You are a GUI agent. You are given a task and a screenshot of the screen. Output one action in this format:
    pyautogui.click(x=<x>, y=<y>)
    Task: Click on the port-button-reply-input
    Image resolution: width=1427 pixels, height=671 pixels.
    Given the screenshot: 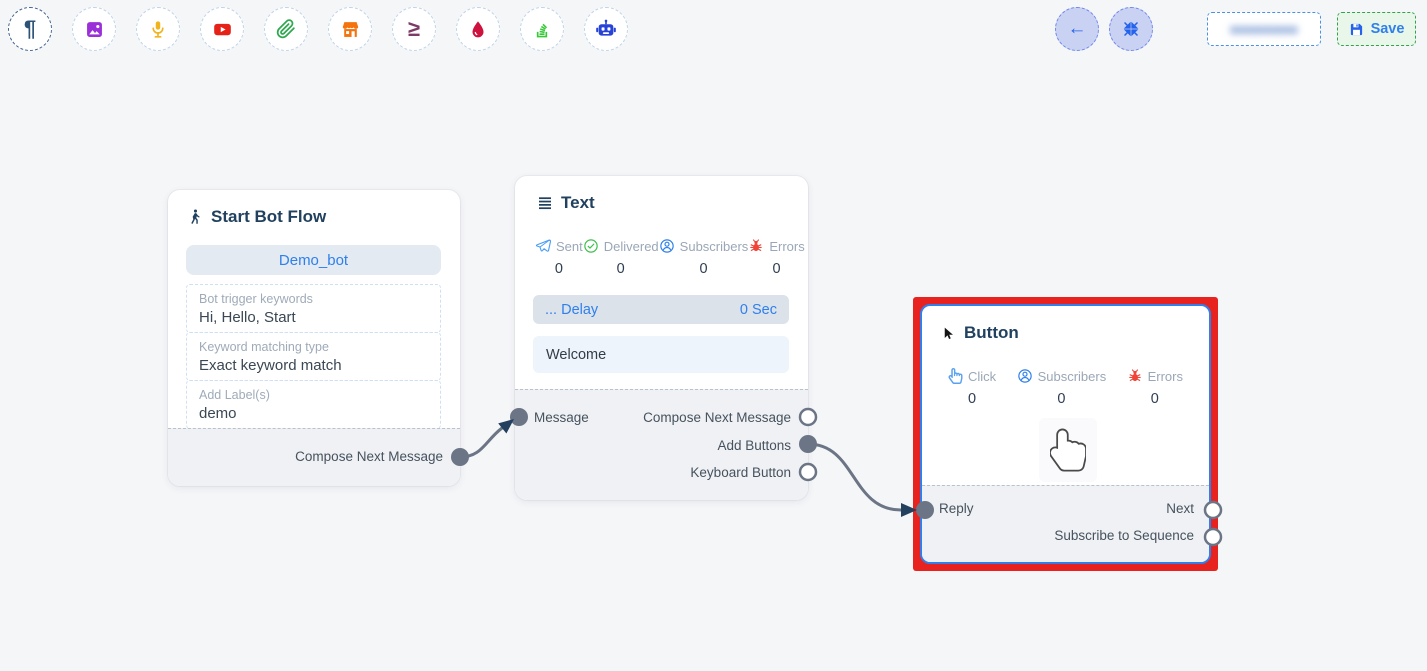 What is the action you would take?
    pyautogui.click(x=925, y=510)
    